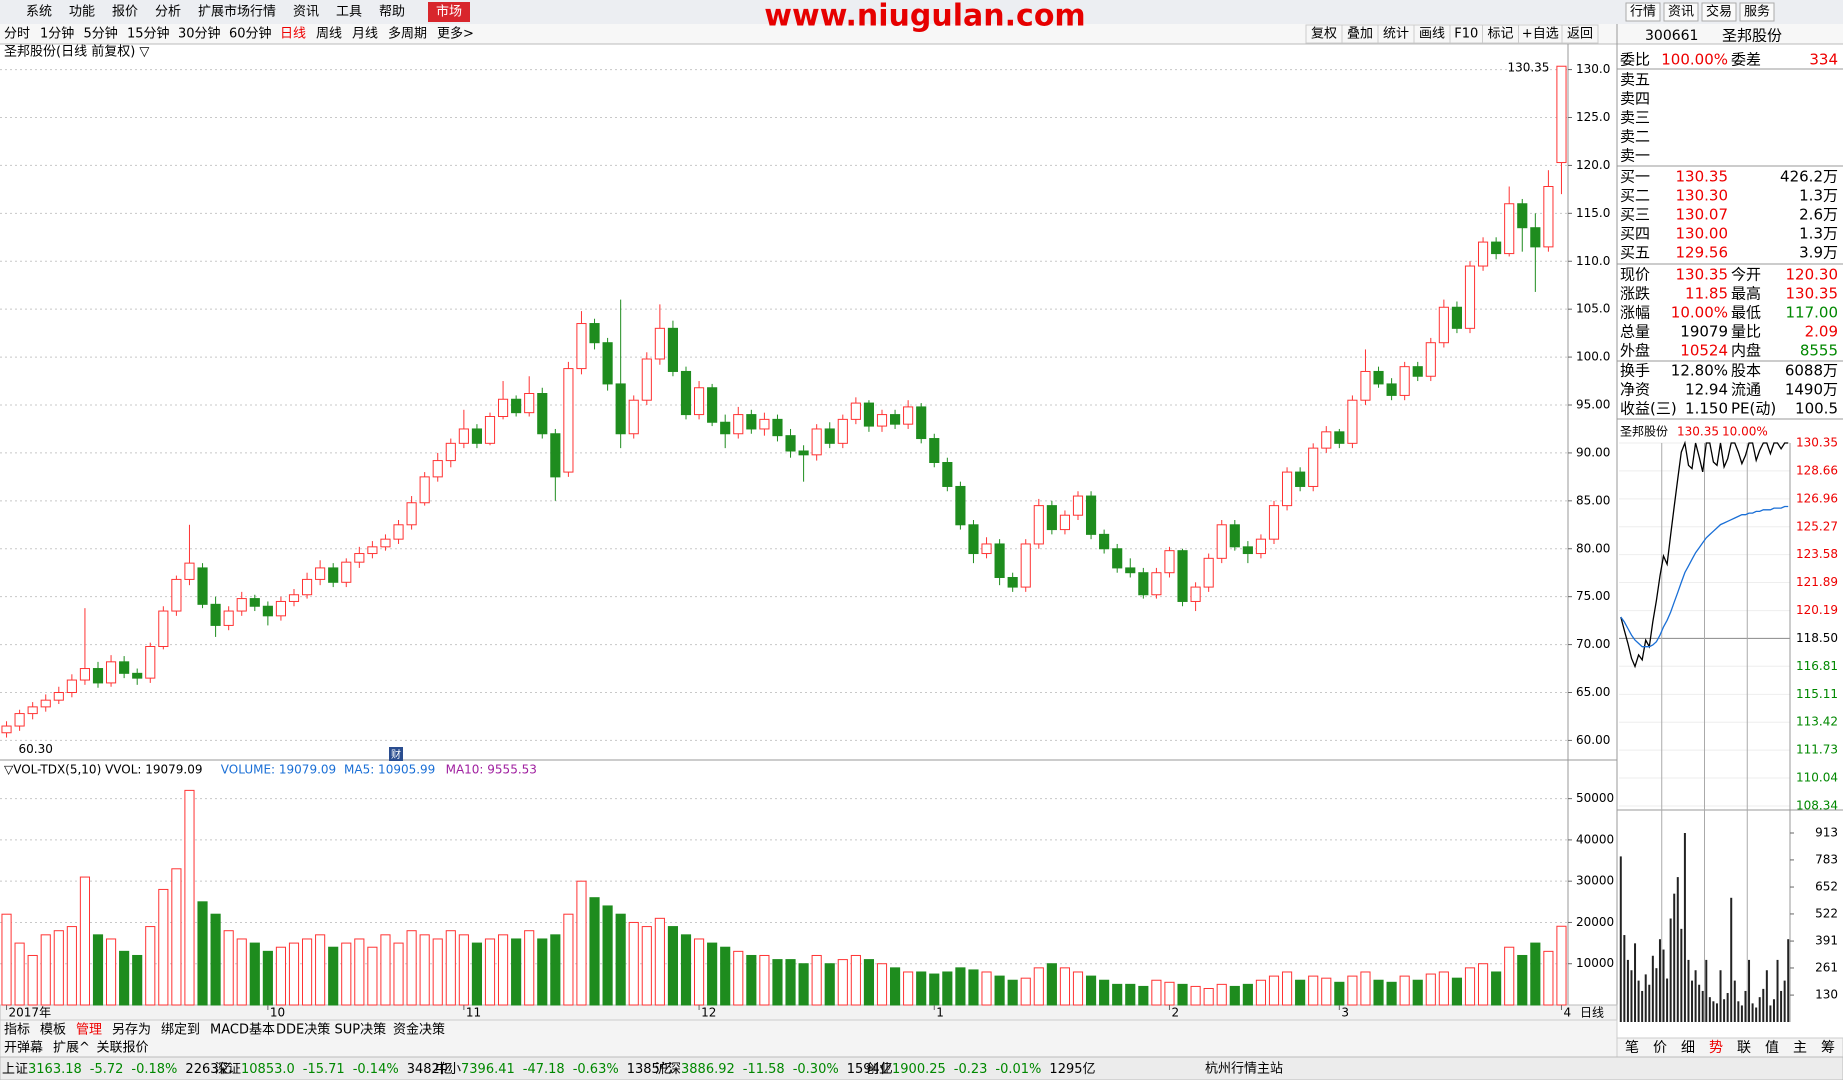 The image size is (1843, 1080). Describe the element at coordinates (1681, 12) in the screenshot. I see `menu-right: 资讯` at that location.